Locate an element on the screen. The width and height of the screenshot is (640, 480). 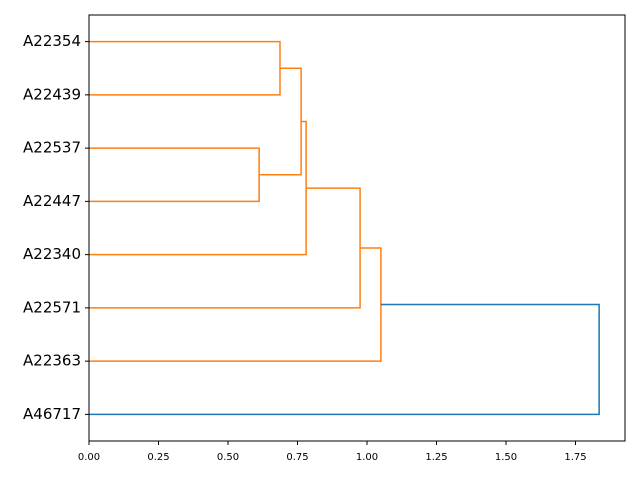
y-tick-label: A22340 is located at coordinates (52, 254).